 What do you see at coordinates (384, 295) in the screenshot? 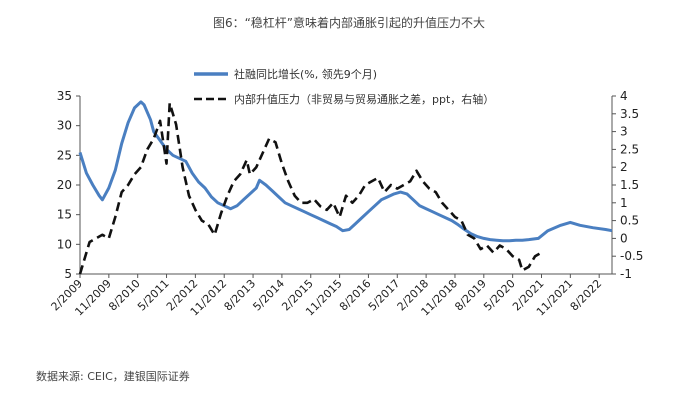
I see `x-tick-label: 5/2017` at bounding box center [384, 295].